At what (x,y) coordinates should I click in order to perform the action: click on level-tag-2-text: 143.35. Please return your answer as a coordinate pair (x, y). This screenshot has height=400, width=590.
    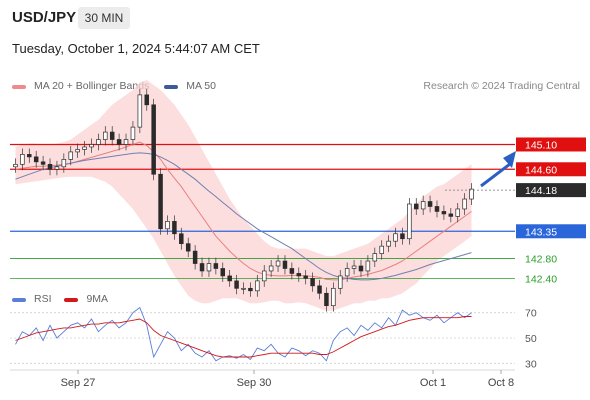
    Looking at the image, I should click on (541, 232).